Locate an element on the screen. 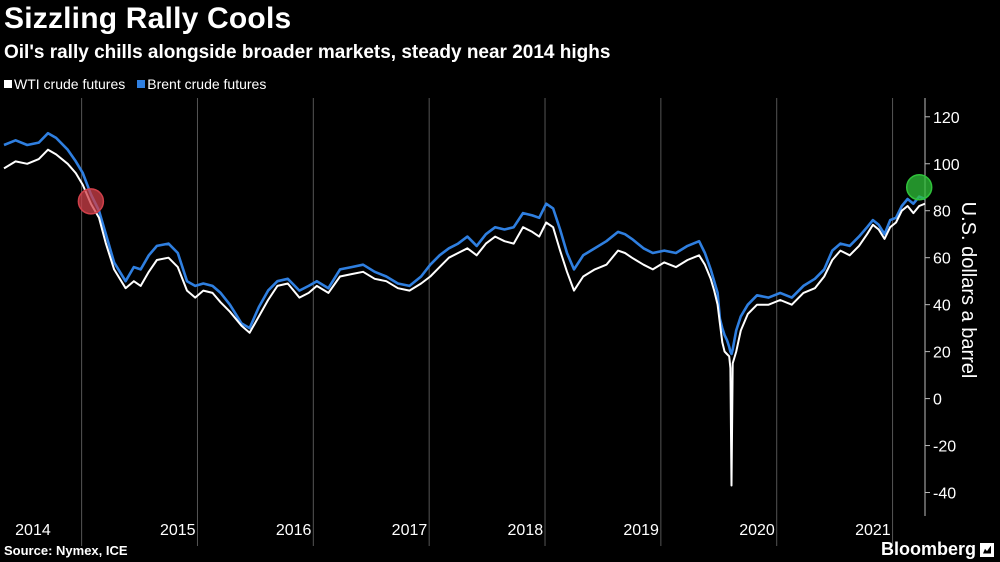 The image size is (1000, 562). legend-item-brent: Brent crude futures is located at coordinates (201, 84).